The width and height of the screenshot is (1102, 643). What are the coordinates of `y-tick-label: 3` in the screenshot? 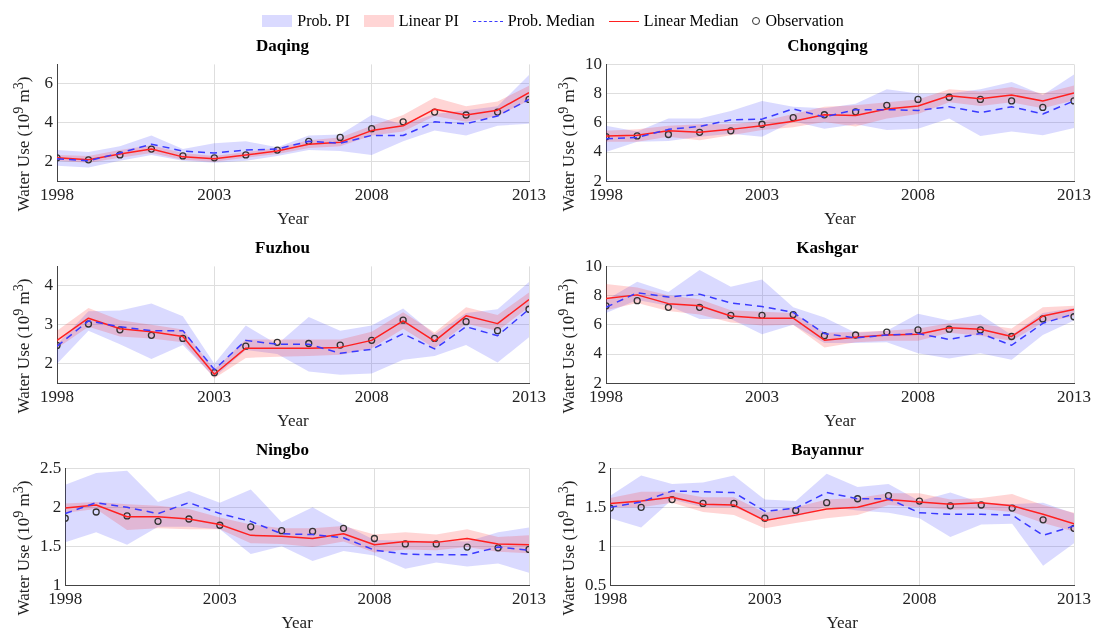 It's located at (48, 324).